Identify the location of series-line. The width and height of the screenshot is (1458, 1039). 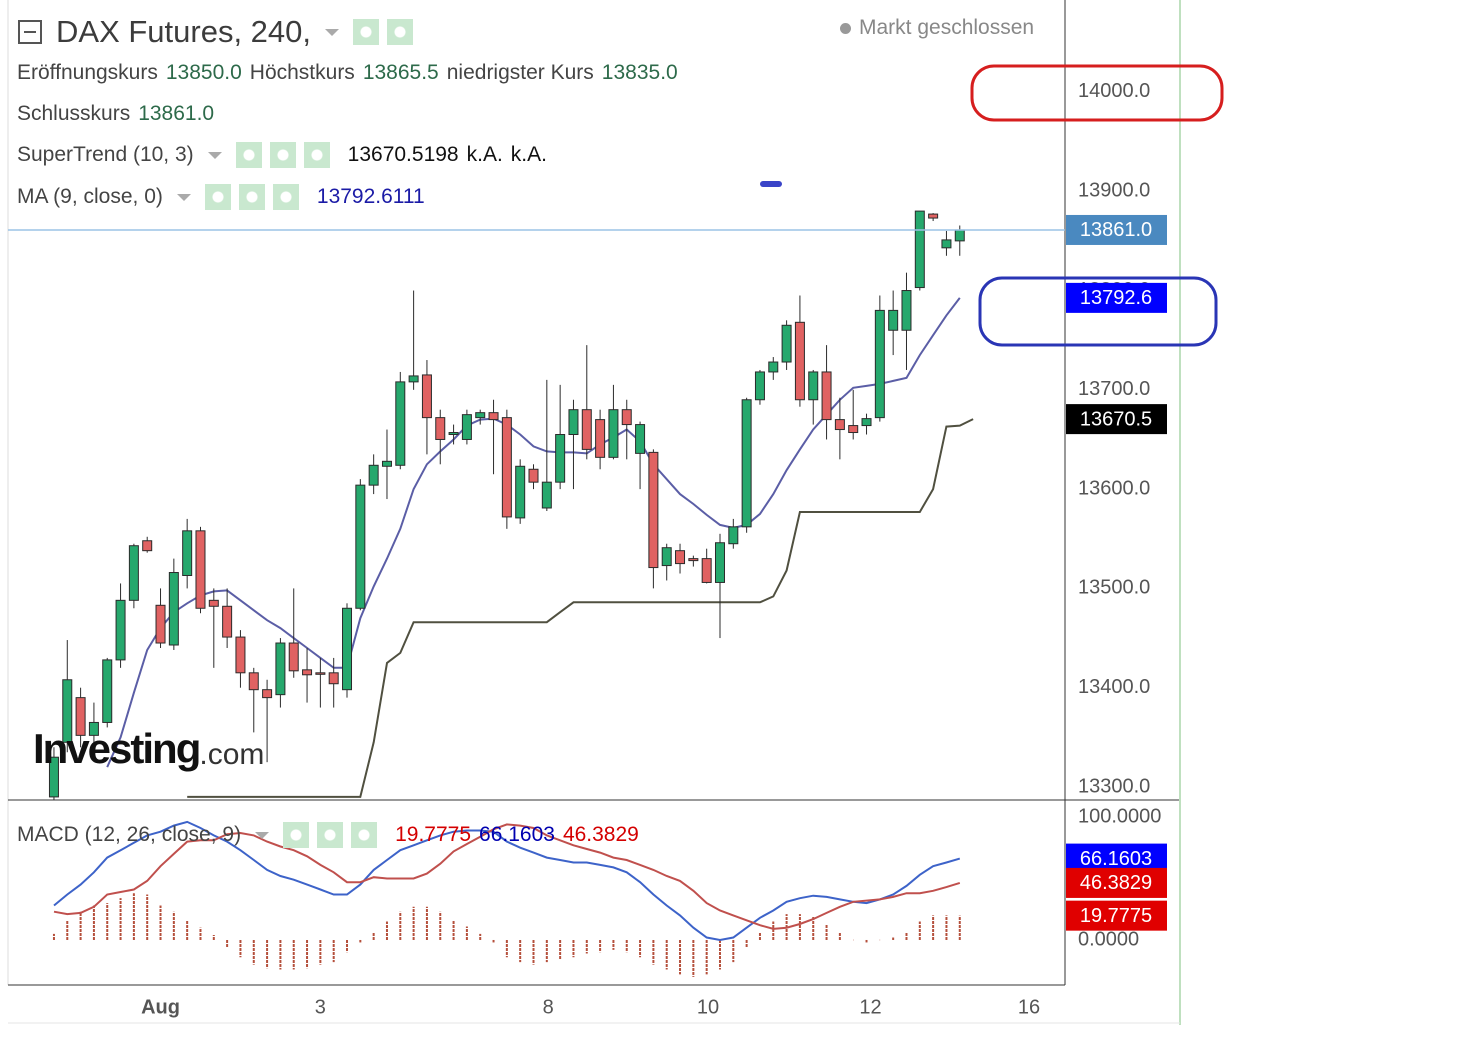
(507, 876).